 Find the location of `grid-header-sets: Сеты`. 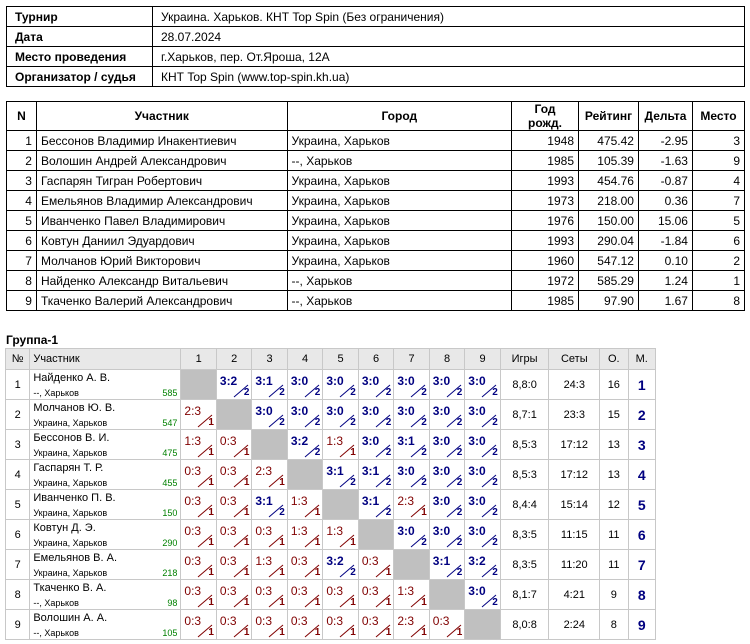

grid-header-sets: Сеты is located at coordinates (574, 359).